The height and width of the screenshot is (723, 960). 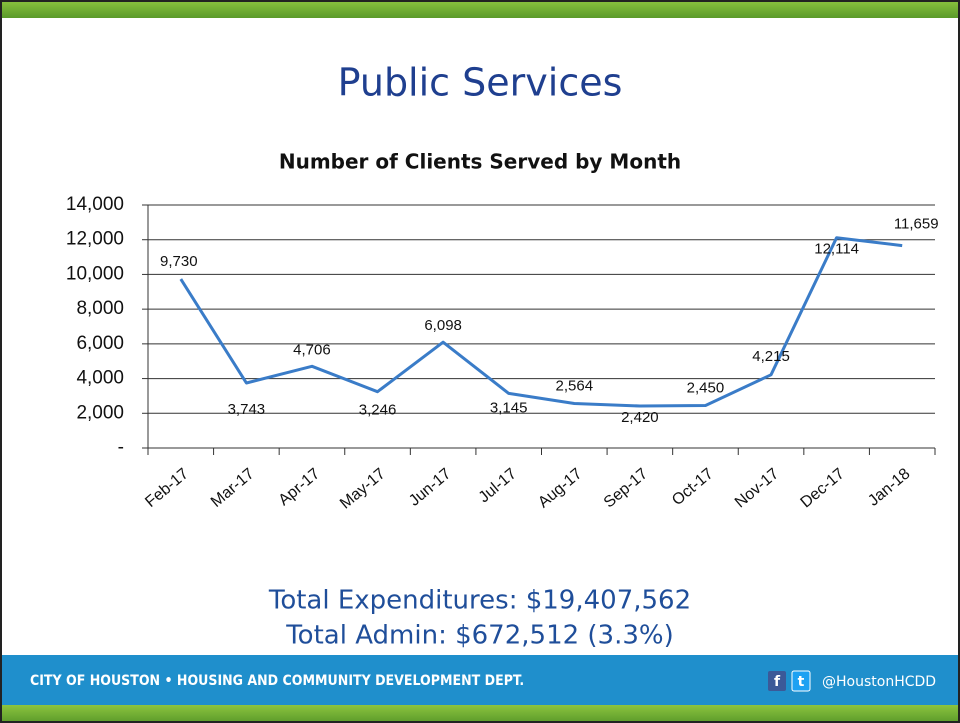 I want to click on facebook-letter: f, so click(x=777, y=682).